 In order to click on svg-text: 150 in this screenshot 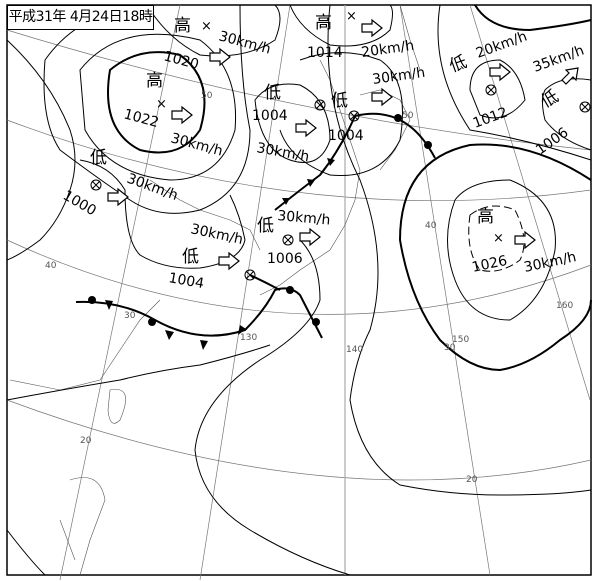, I will do `click(460, 340)`.